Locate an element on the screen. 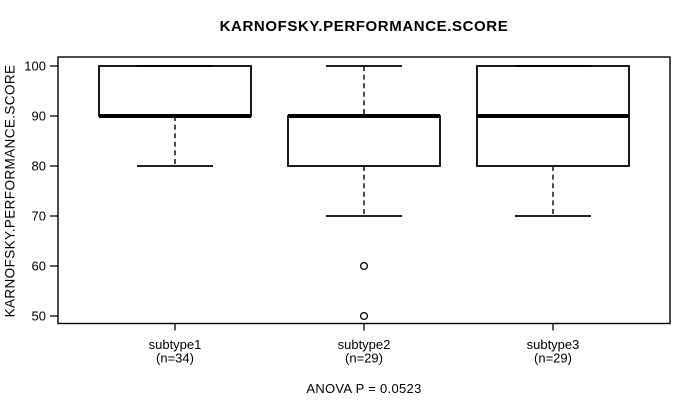 The height and width of the screenshot is (400, 700). anova-footnote: ANOVA P = 0.0523 is located at coordinates (364, 388).